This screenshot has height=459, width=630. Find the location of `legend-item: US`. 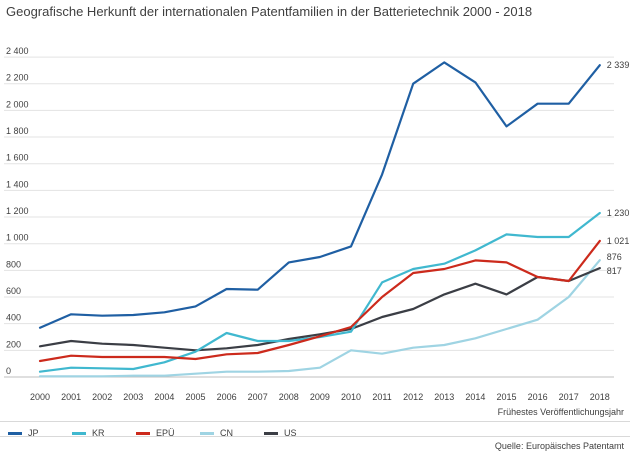

legend-item: US is located at coordinates (296, 433).